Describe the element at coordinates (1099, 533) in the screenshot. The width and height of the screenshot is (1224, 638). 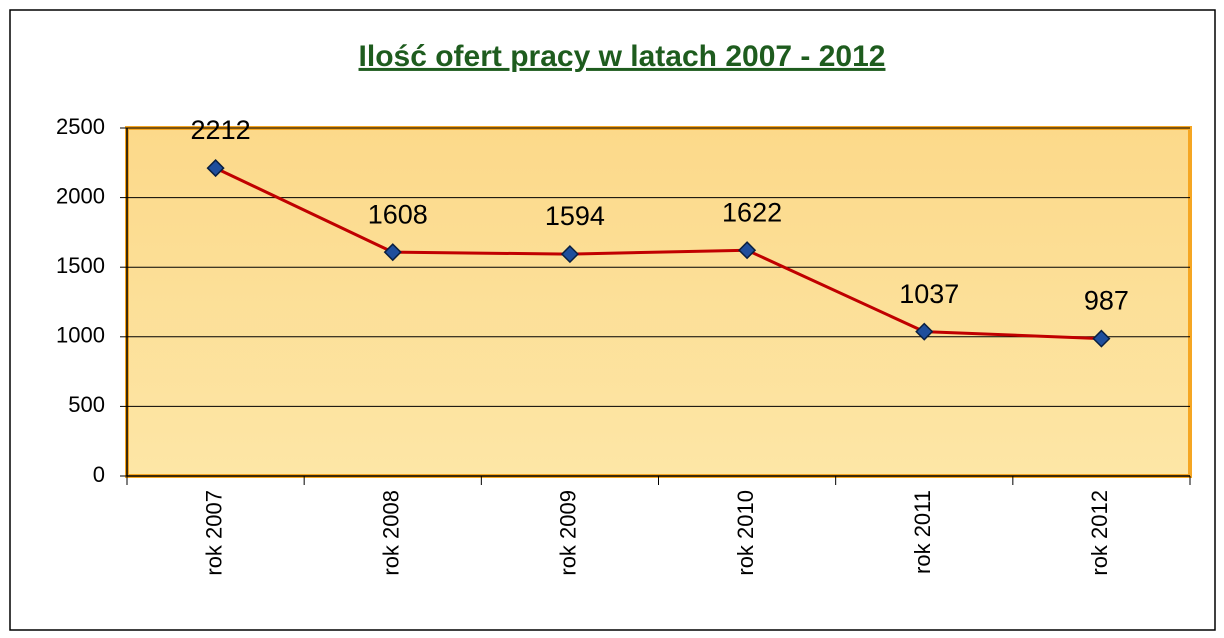
I see `x-tick-label: rok 2012` at that location.